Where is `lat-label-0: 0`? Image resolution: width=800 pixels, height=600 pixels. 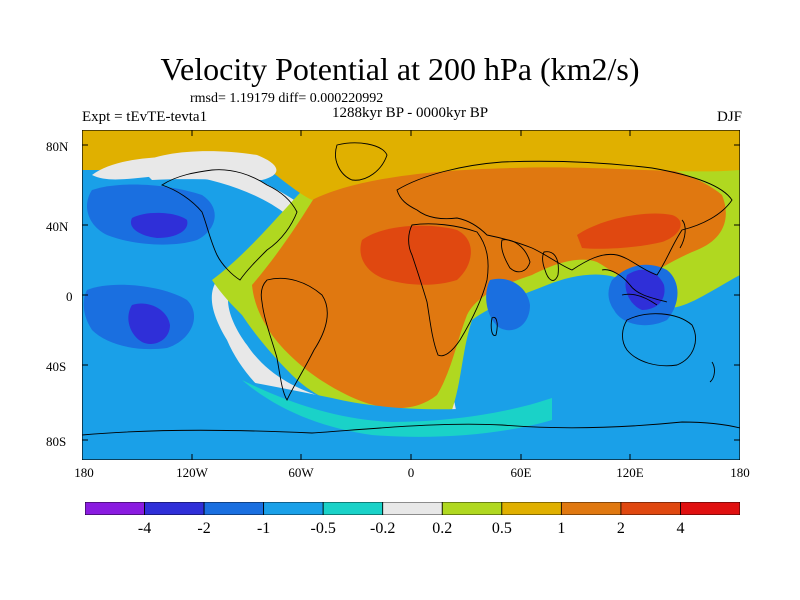 lat-label-0: 0 is located at coordinates (69, 296).